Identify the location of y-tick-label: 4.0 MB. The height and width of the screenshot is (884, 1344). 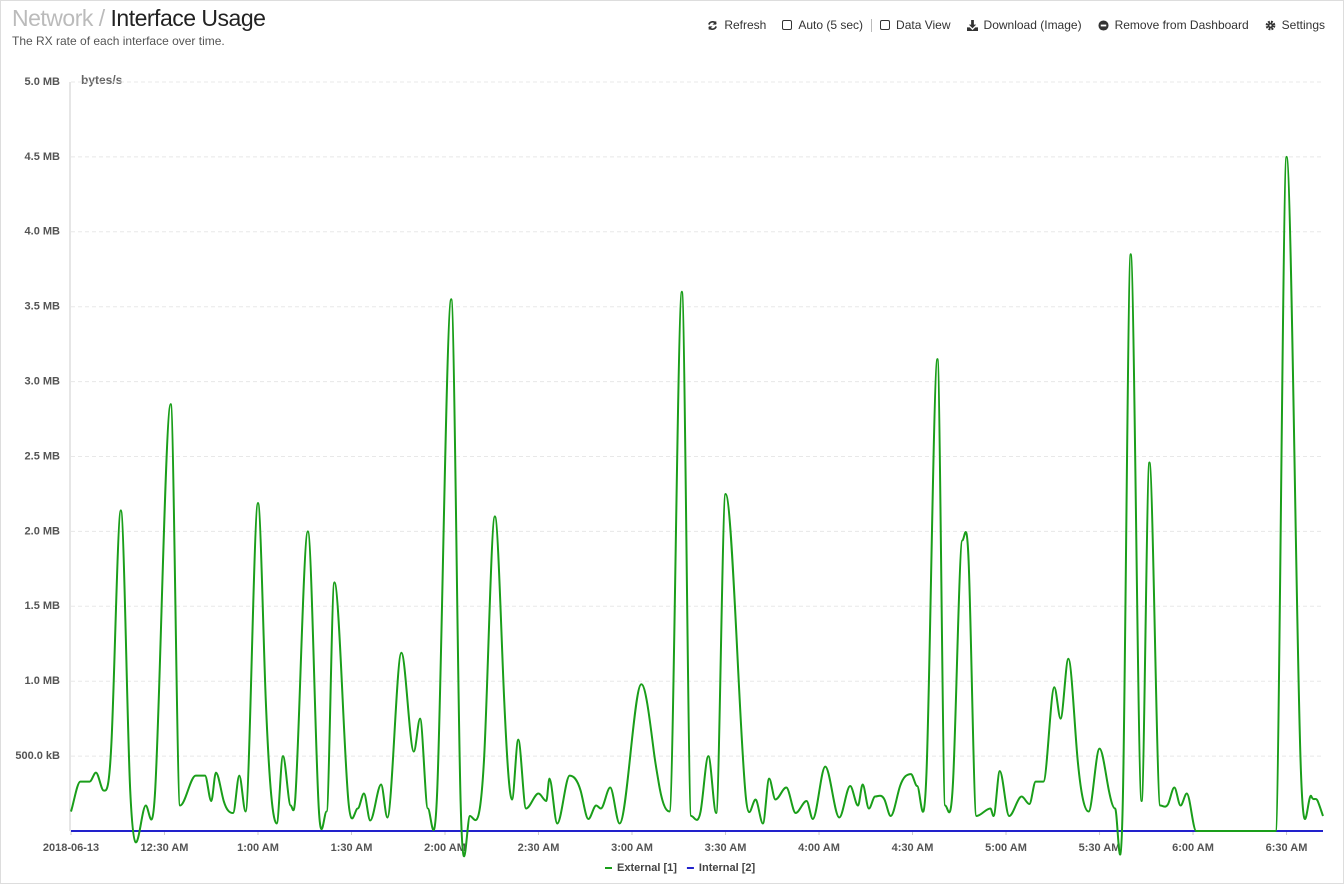
(43, 232).